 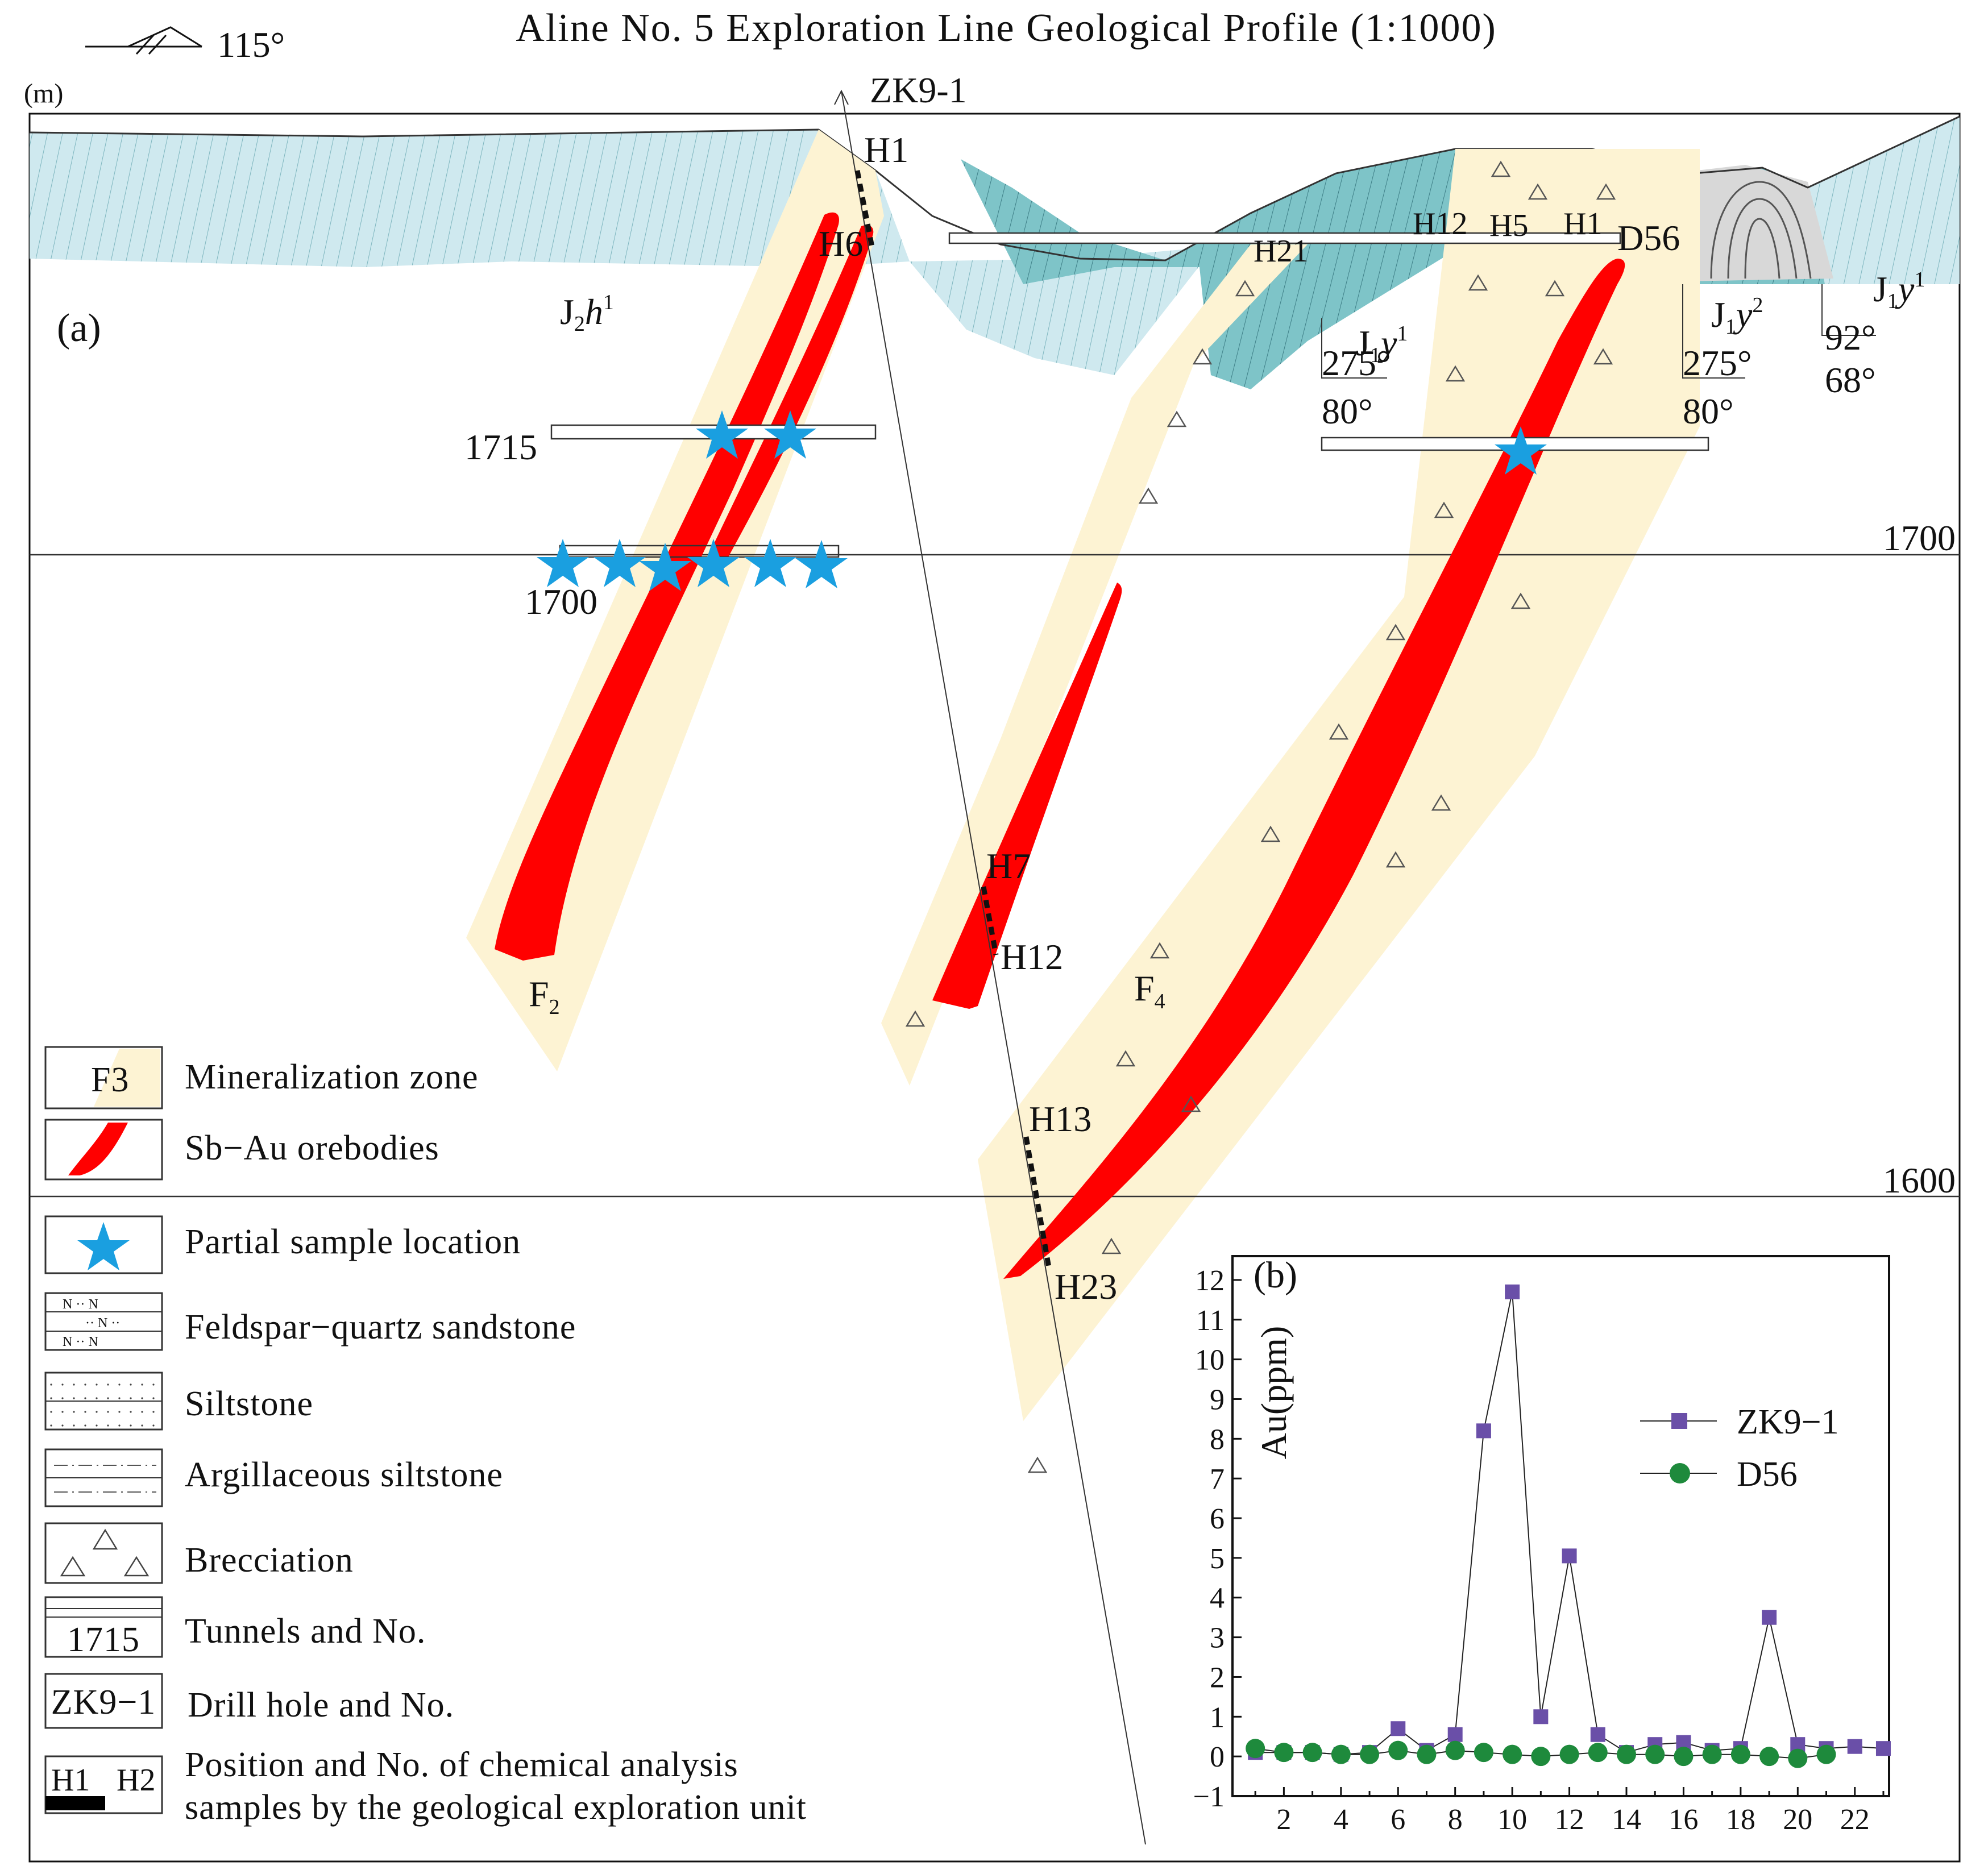 What do you see at coordinates (461, 1765) in the screenshot?
I see `legend-label-chem-1: Position and No. of chemical analysis` at bounding box center [461, 1765].